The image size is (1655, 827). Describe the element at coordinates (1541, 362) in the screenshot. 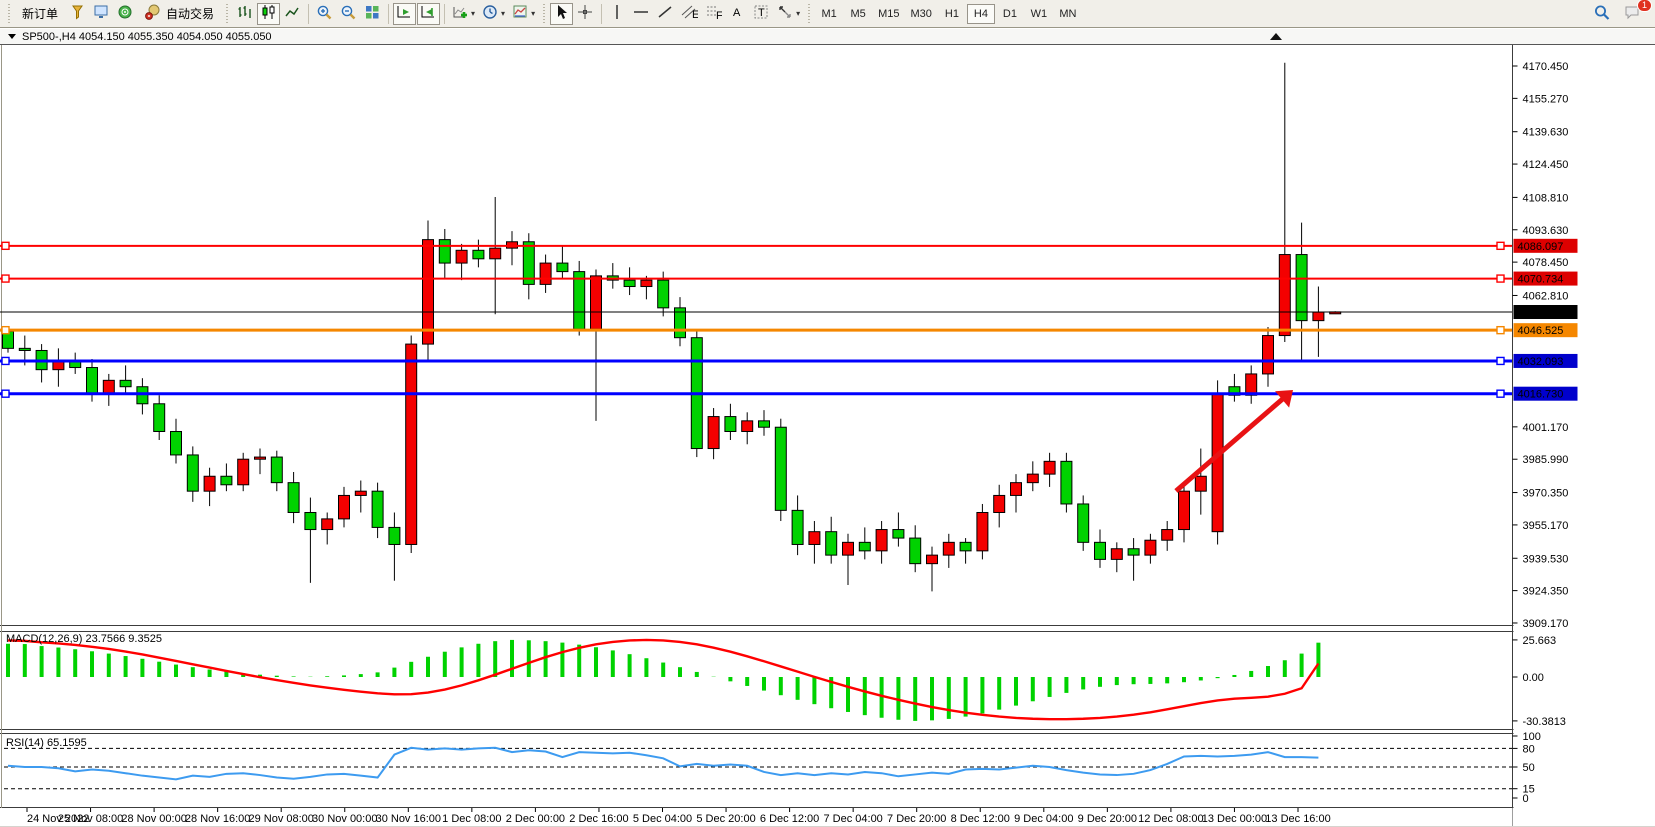

I see `price-badge-label: 4032.093` at that location.